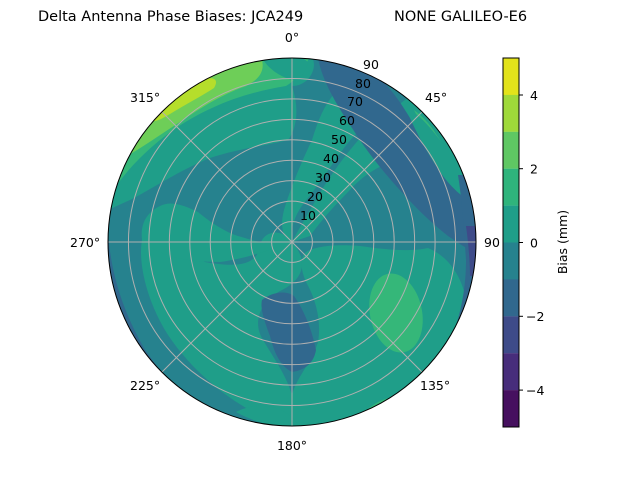 Image resolution: width=640 pixels, height=480 pixels. I want to click on chart-title-left: Delta Antenna Phase Biases: JCA249, so click(171, 17).